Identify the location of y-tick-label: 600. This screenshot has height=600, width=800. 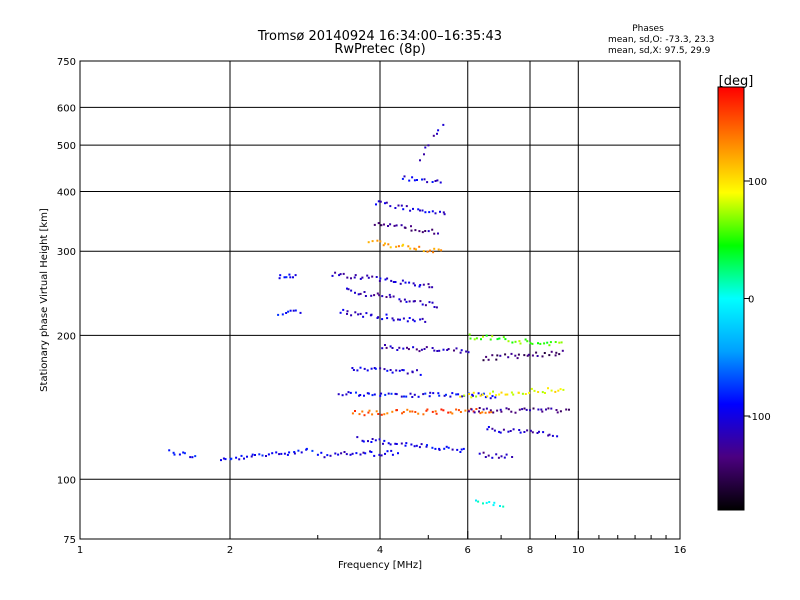
(66, 108).